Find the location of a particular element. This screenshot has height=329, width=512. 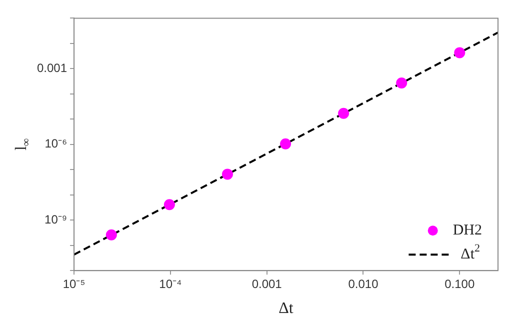

x-tick-label: 0.100 is located at coordinates (459, 284).